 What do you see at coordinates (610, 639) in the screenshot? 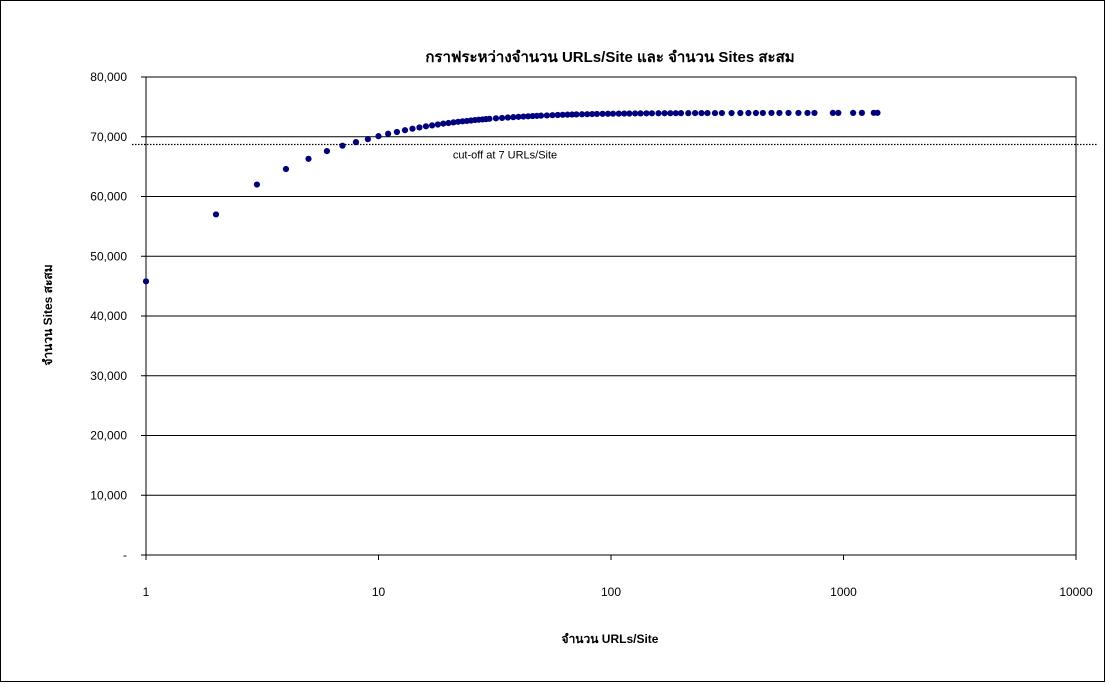
I see `x-axis-title: จำนวน URLs/Site` at bounding box center [610, 639].